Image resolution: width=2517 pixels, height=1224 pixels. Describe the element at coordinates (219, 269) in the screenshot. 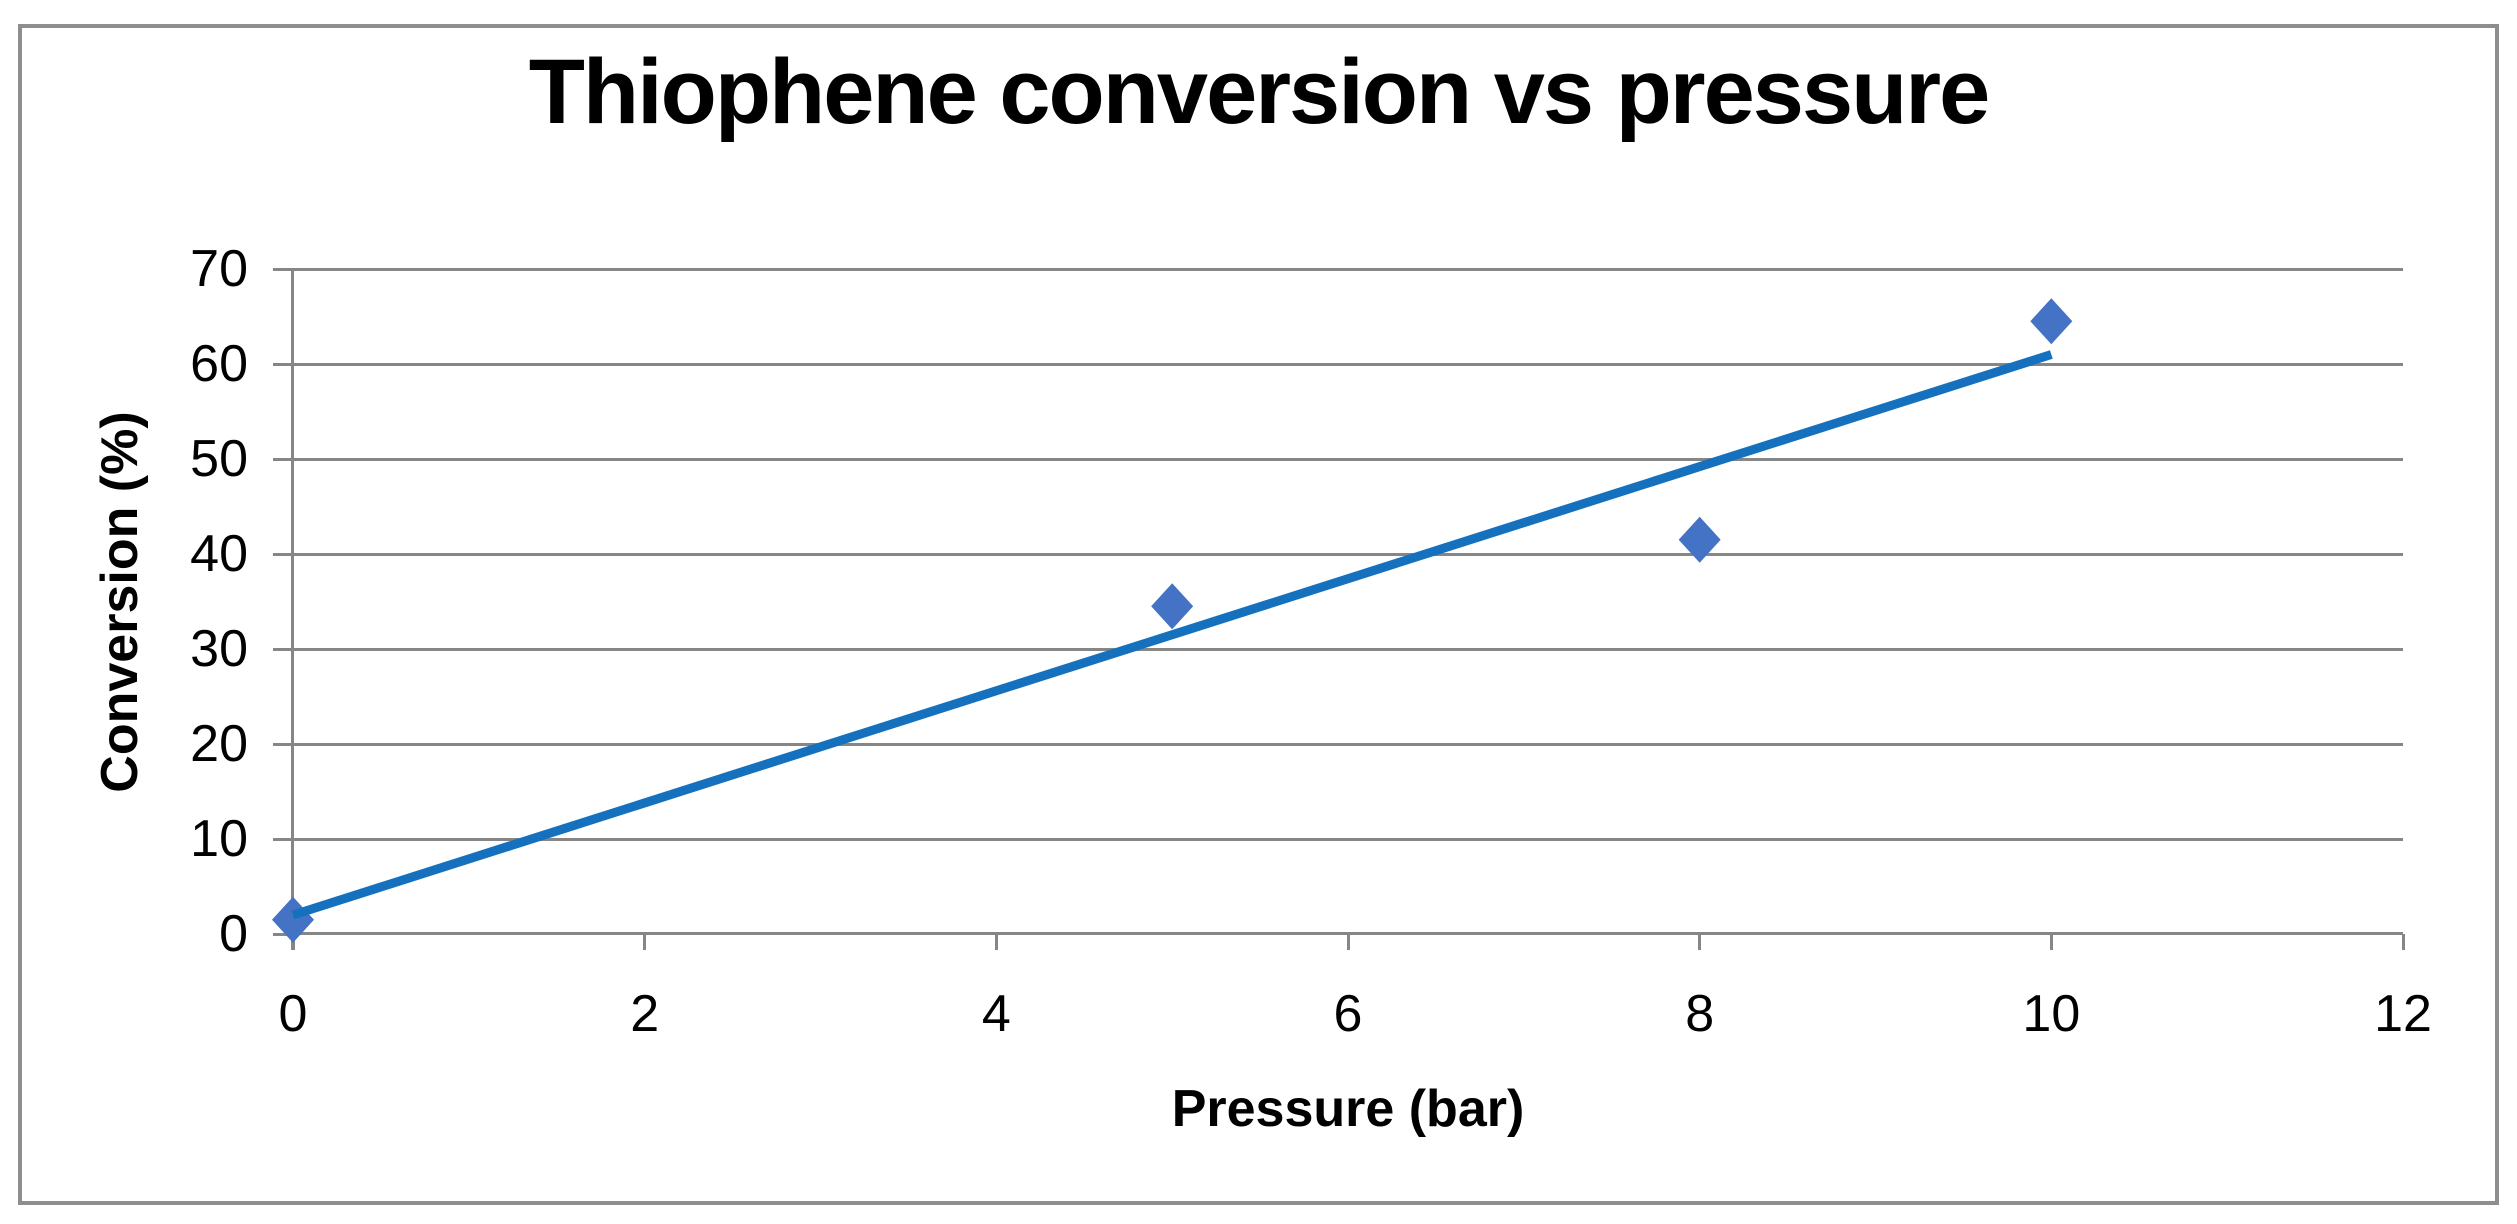

I see `y-tick-label: 70` at that location.